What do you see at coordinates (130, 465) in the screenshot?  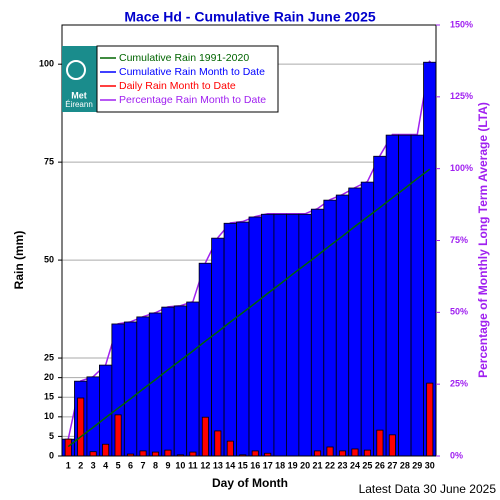 I see `x-tick-label: 6` at bounding box center [130, 465].